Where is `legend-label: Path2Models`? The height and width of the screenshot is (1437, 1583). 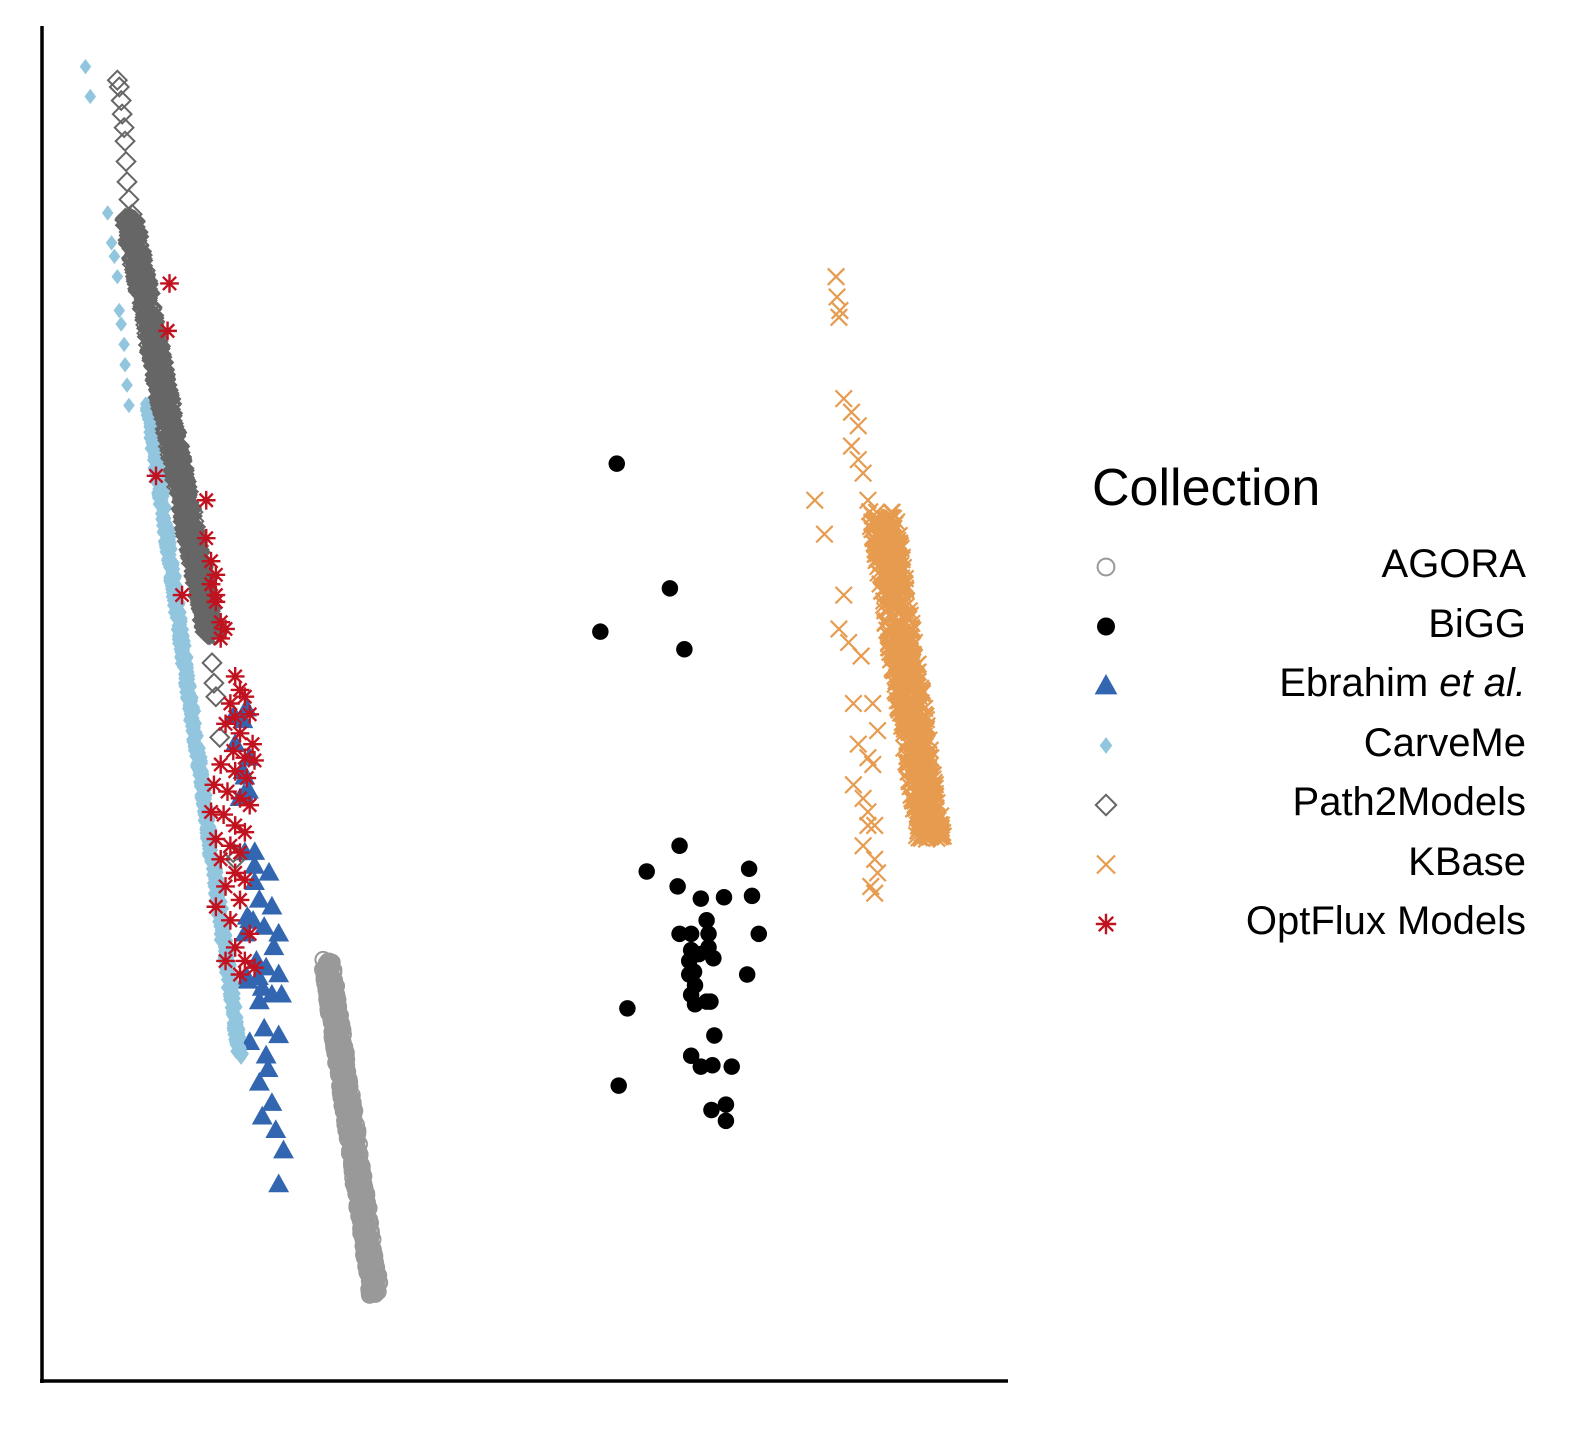
legend-label: Path2Models is located at coordinates (1409, 802).